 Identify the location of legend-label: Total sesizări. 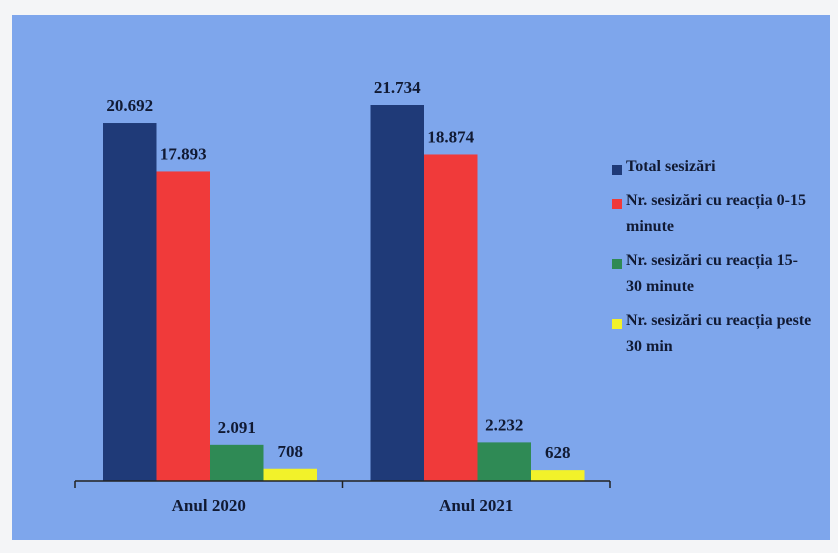
(671, 166).